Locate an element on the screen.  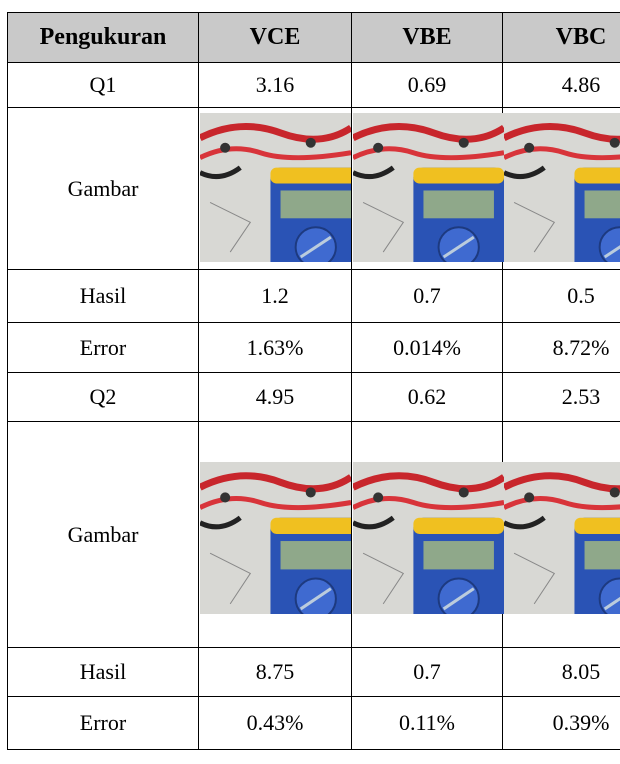
cell-text: 4.95 is located at coordinates (275, 396).